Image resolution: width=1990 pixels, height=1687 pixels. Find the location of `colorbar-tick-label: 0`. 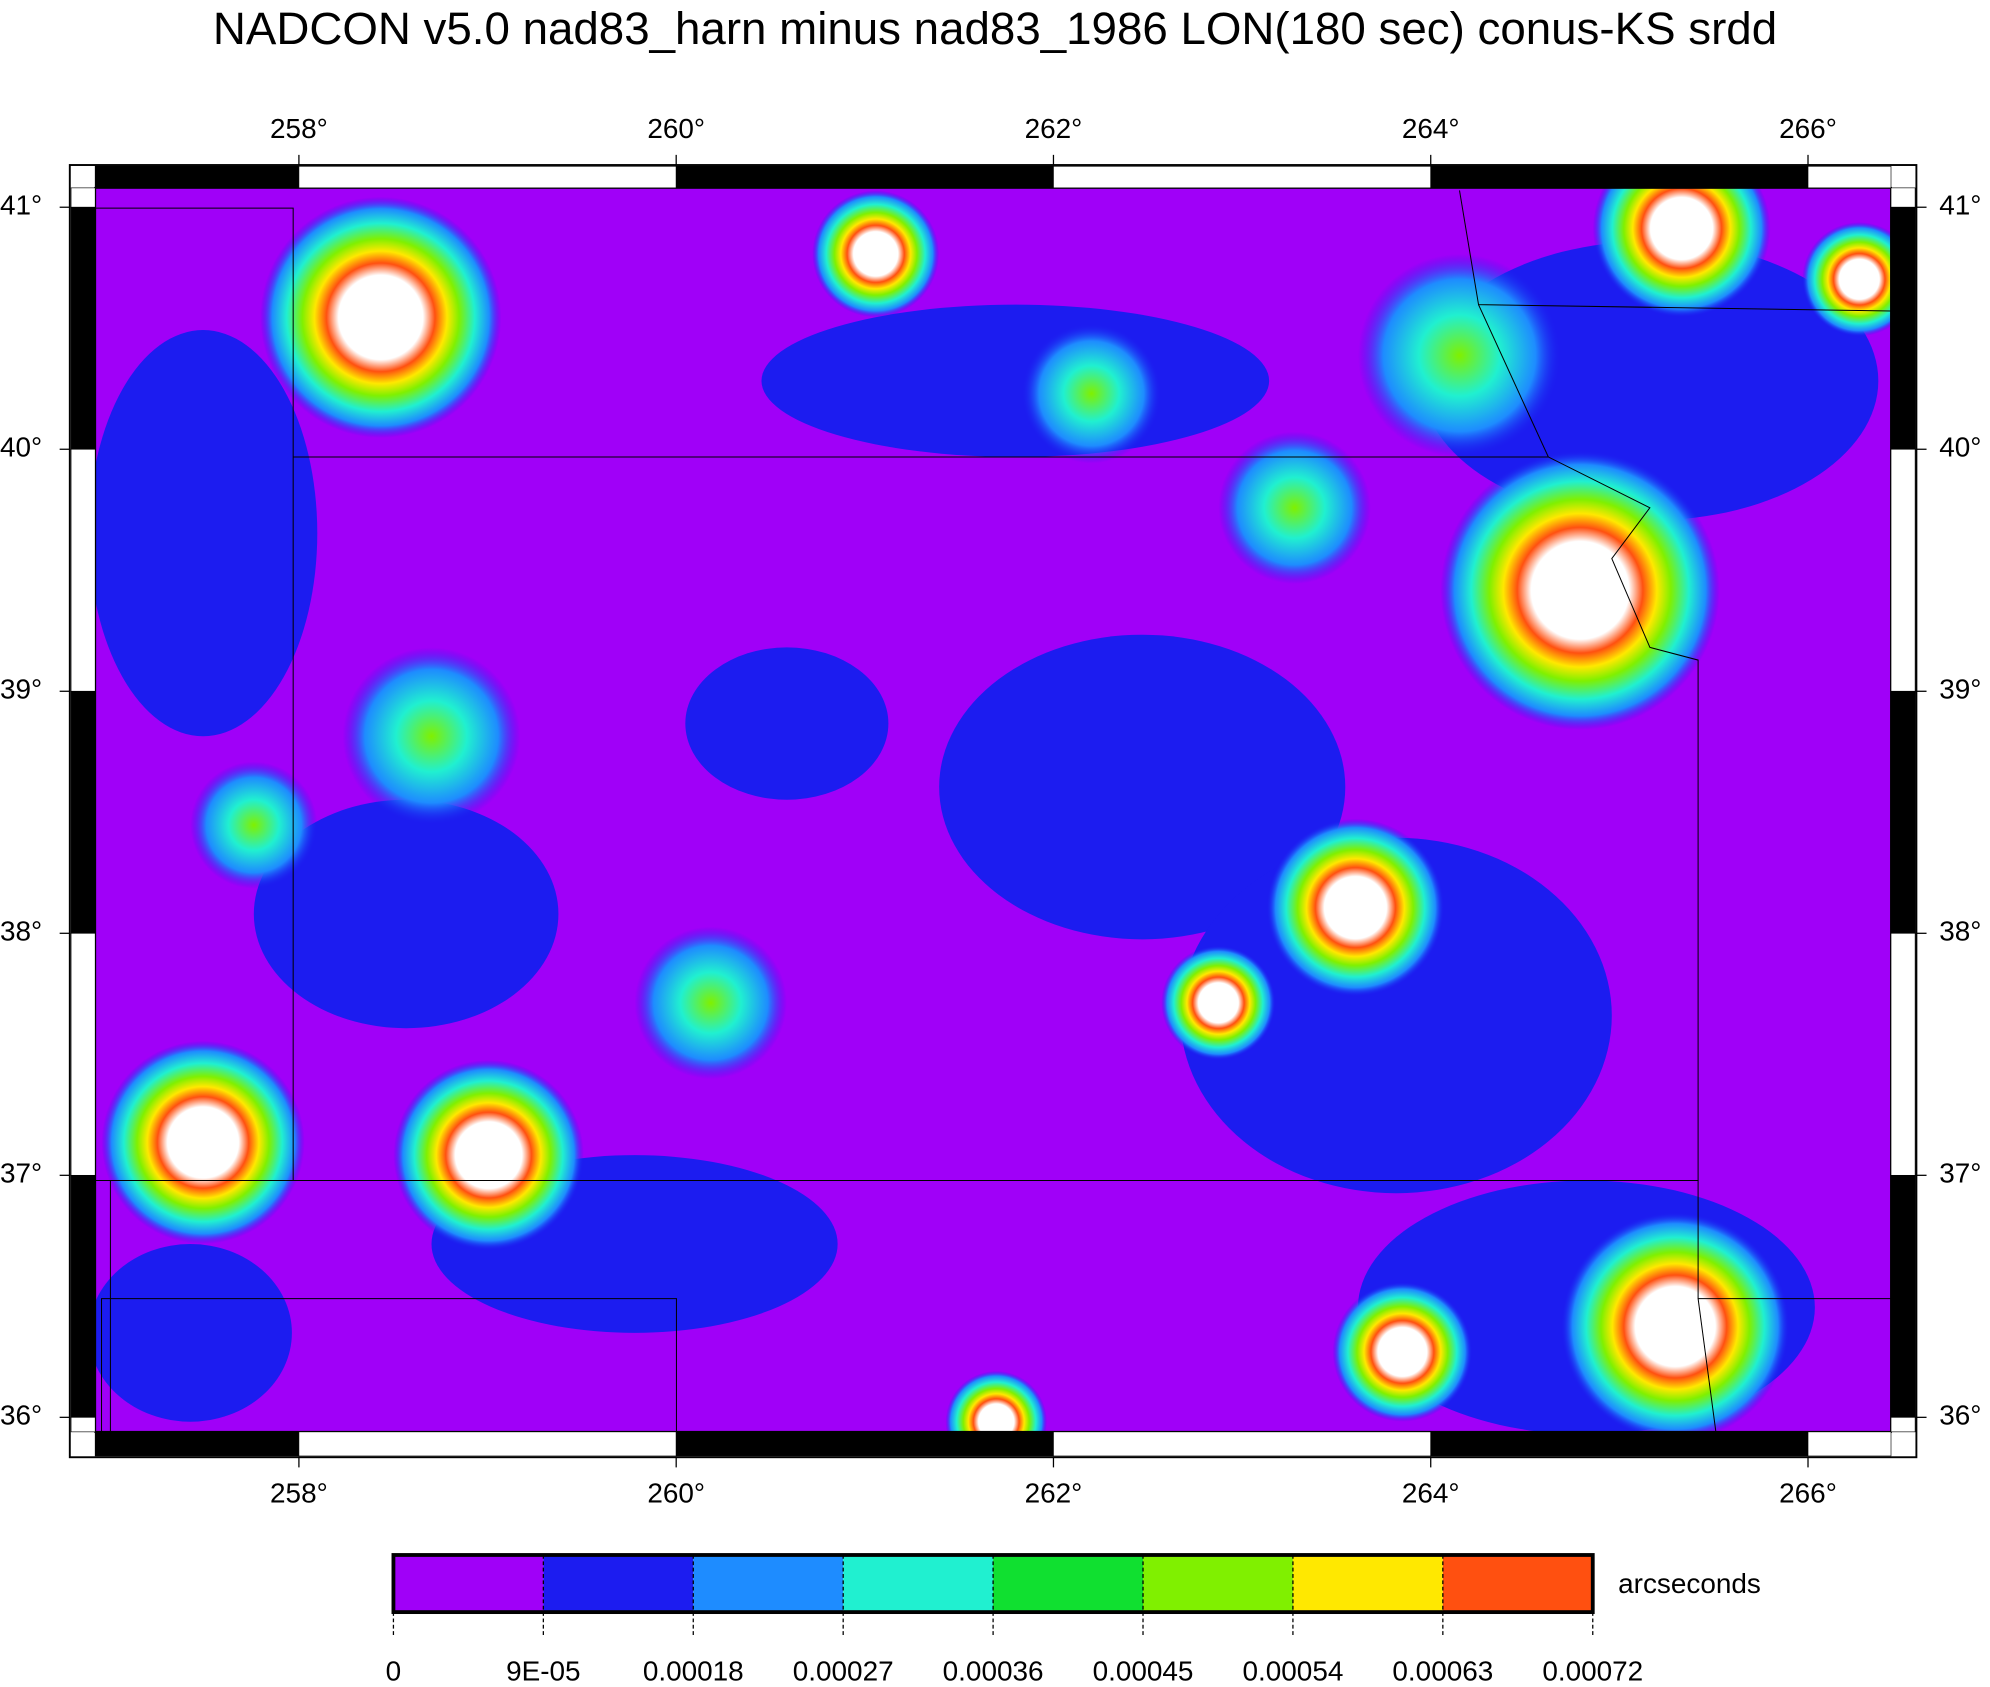

colorbar-tick-label: 0 is located at coordinates (394, 1670).